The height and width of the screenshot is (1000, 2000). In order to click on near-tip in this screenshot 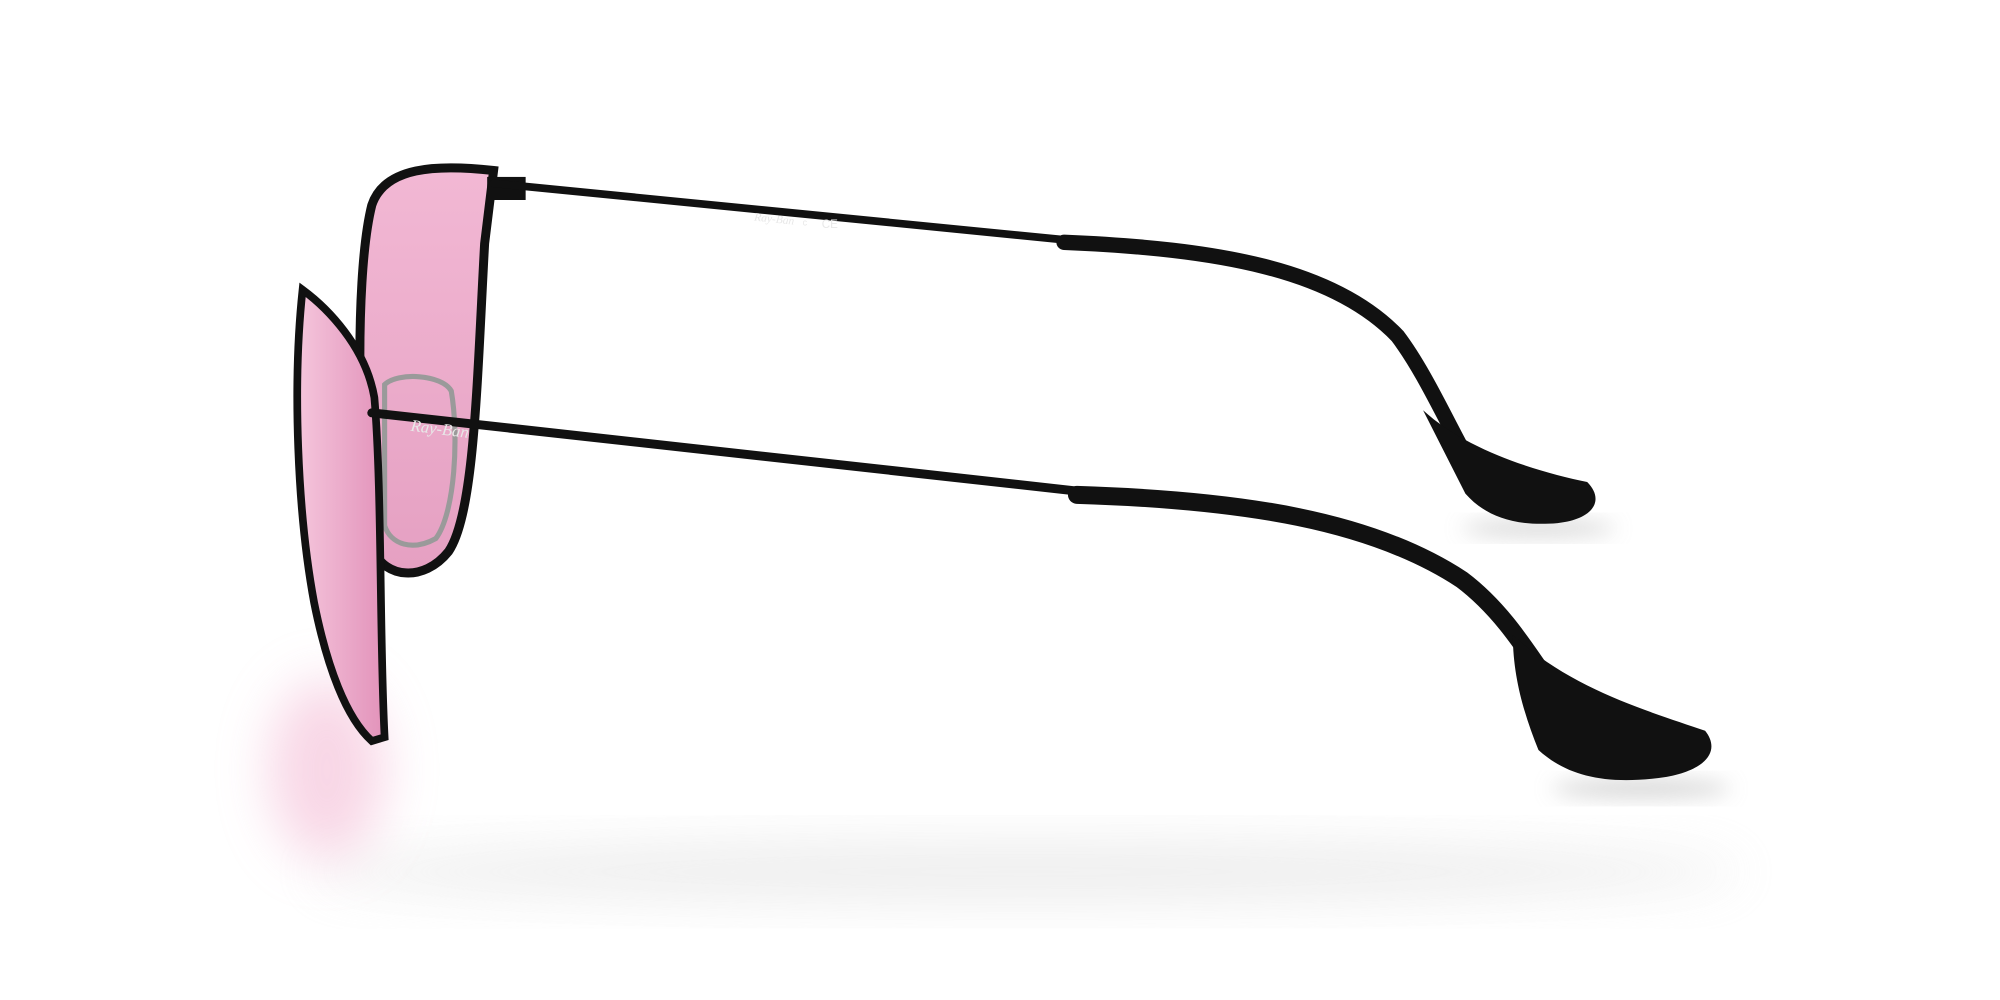, I will do `click(1612, 707)`.